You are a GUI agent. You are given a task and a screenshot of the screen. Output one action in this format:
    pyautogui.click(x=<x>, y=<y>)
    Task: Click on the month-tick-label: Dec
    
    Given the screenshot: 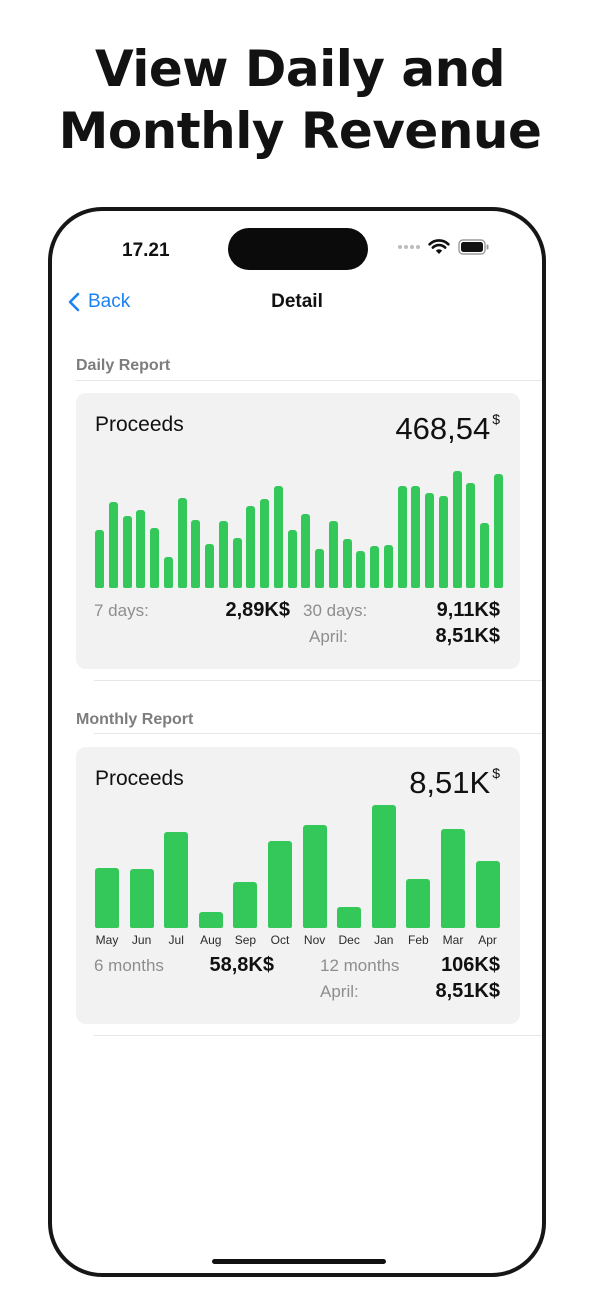 What is the action you would take?
    pyautogui.click(x=349, y=940)
    